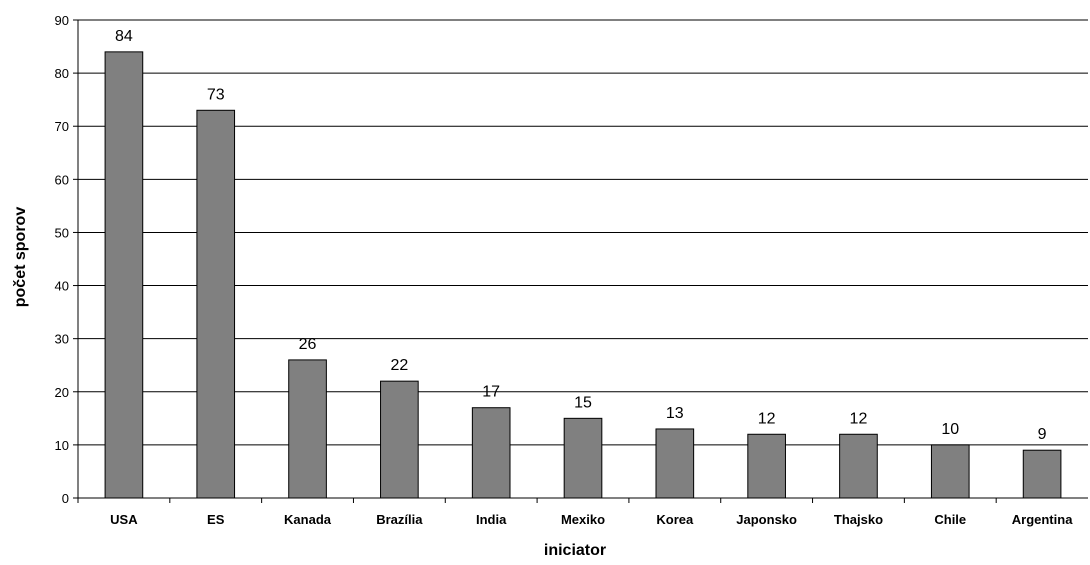  Describe the element at coordinates (20, 257) in the screenshot. I see `y-axis-title: počet sporov` at that location.